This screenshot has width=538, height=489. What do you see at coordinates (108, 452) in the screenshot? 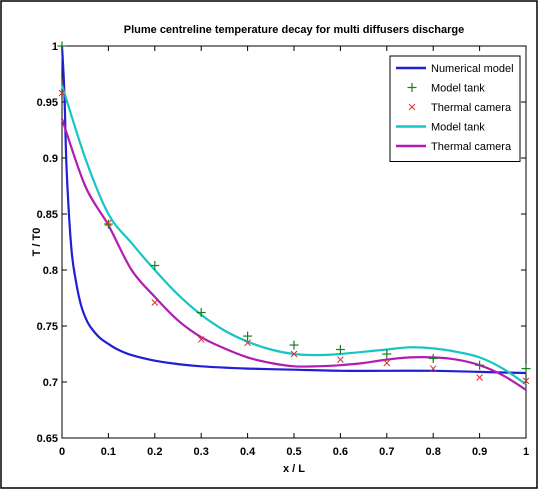
I see `x-tick-label: 0.1` at bounding box center [108, 452].